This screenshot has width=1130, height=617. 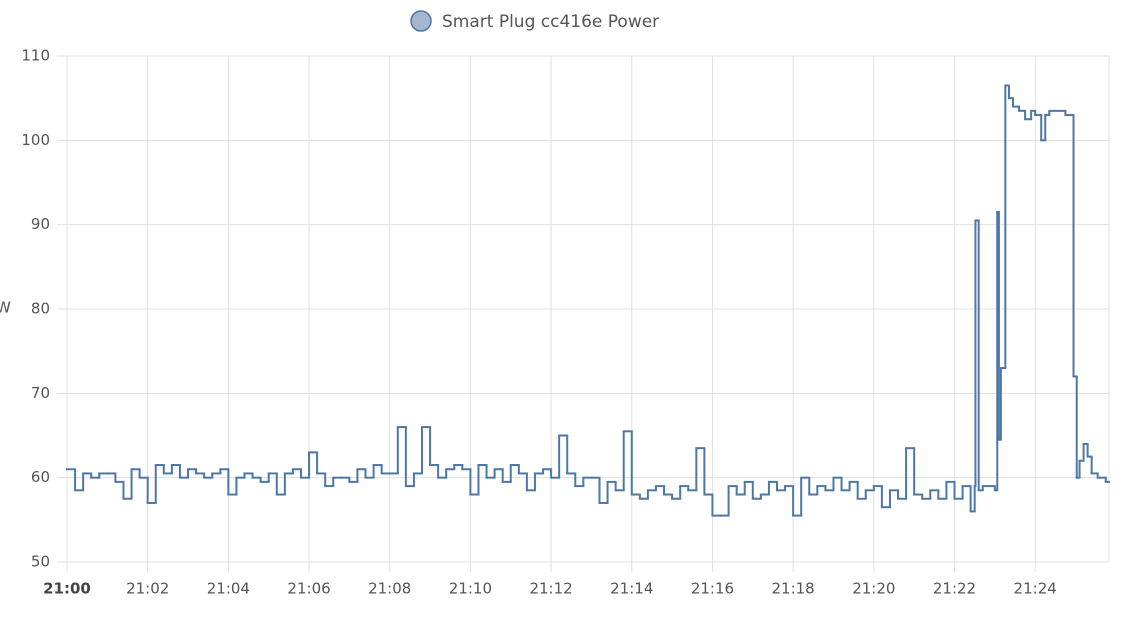 I want to click on y-tick-label: 90, so click(x=40, y=224).